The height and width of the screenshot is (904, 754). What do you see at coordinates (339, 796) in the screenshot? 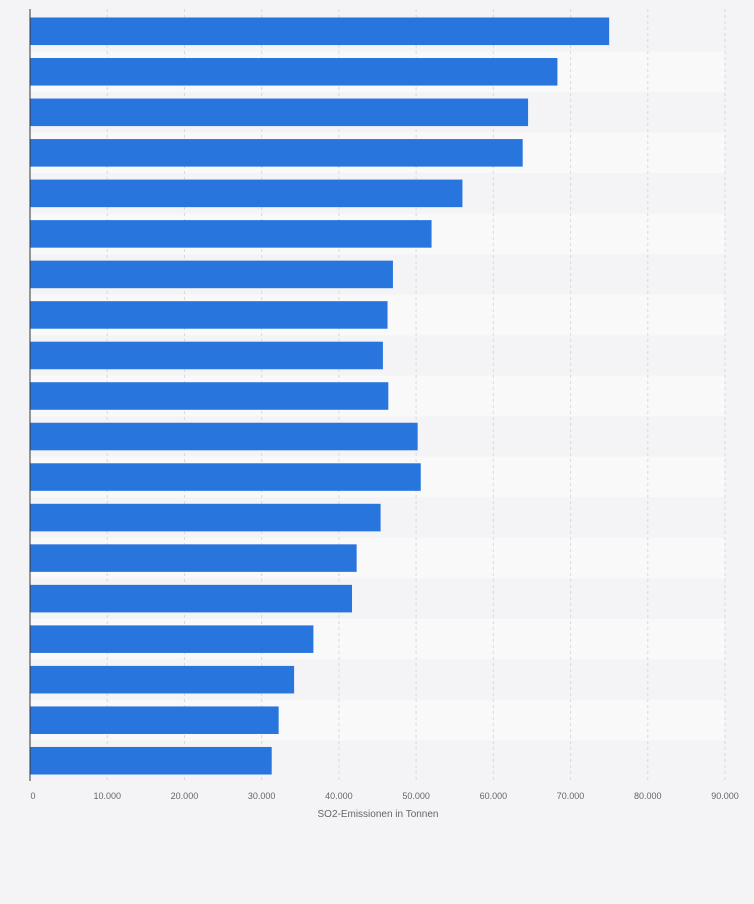
I see `x-tick-label: 40.000` at bounding box center [339, 796].